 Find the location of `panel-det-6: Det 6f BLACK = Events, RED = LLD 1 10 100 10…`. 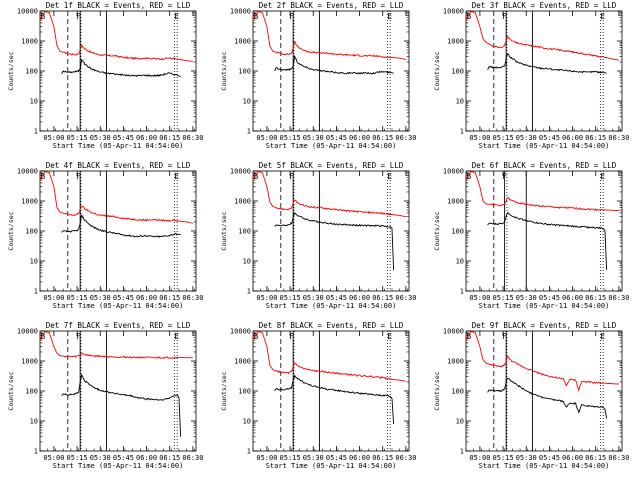

panel-det-6: Det 6f BLACK = Events, RED = LLD 1 10 100 10… is located at coordinates (531, 235).